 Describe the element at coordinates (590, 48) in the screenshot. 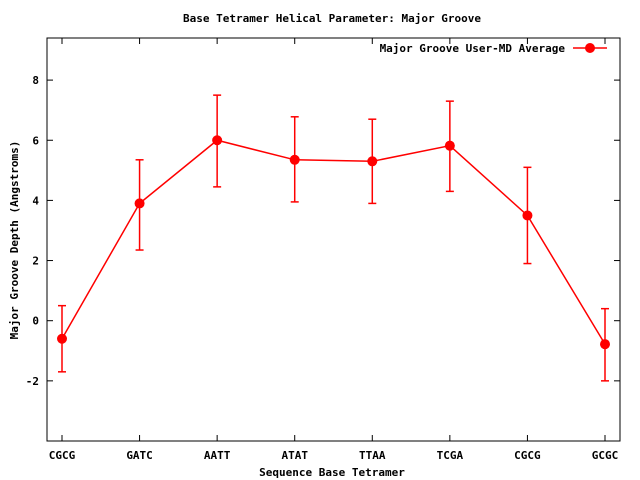

I see `legend-series-marker` at that location.